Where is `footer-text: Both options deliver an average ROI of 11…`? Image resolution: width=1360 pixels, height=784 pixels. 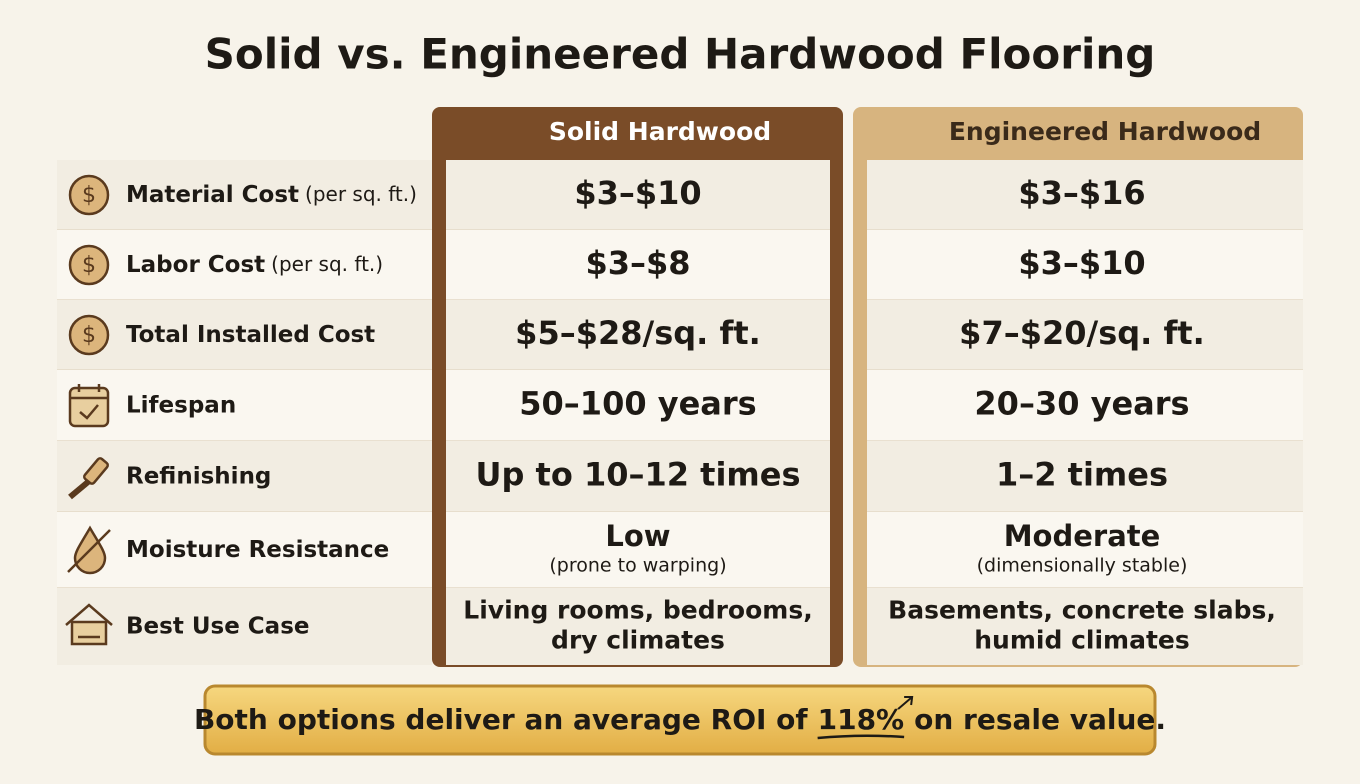 footer-text: Both options deliver an average ROI of 11… is located at coordinates (680, 719).